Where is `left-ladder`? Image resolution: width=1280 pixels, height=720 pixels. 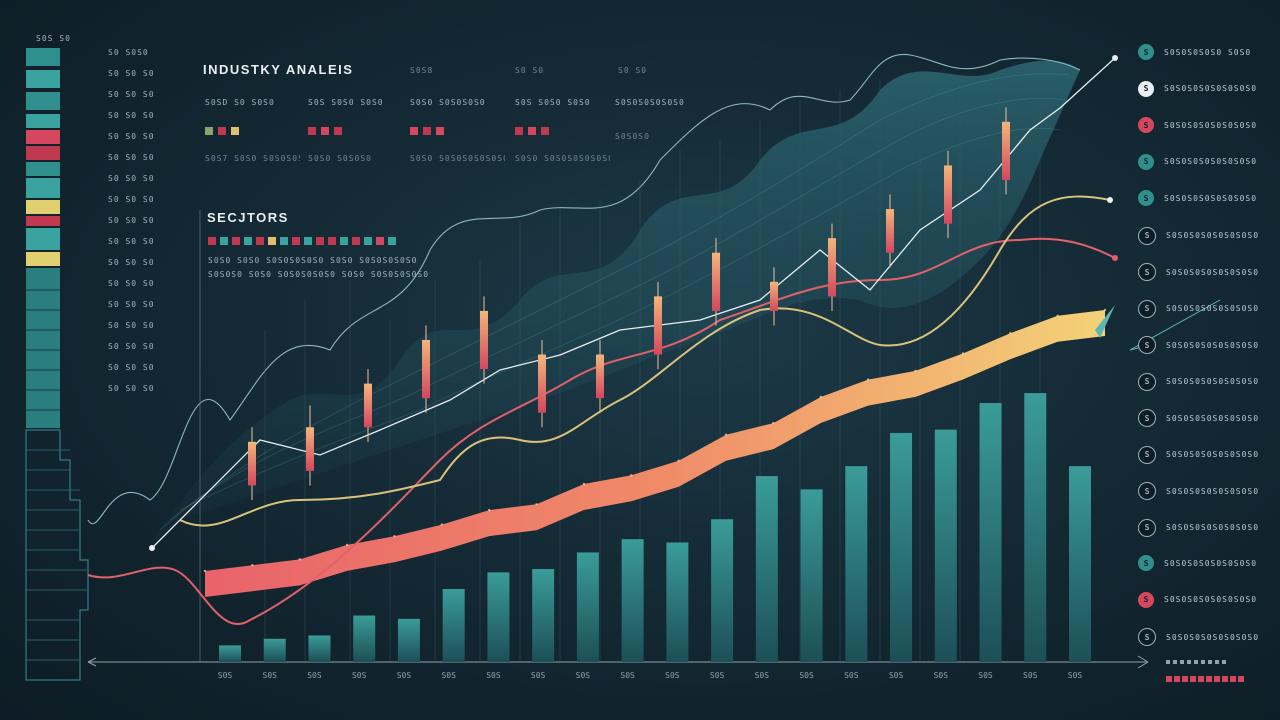 left-ladder is located at coordinates (57, 364).